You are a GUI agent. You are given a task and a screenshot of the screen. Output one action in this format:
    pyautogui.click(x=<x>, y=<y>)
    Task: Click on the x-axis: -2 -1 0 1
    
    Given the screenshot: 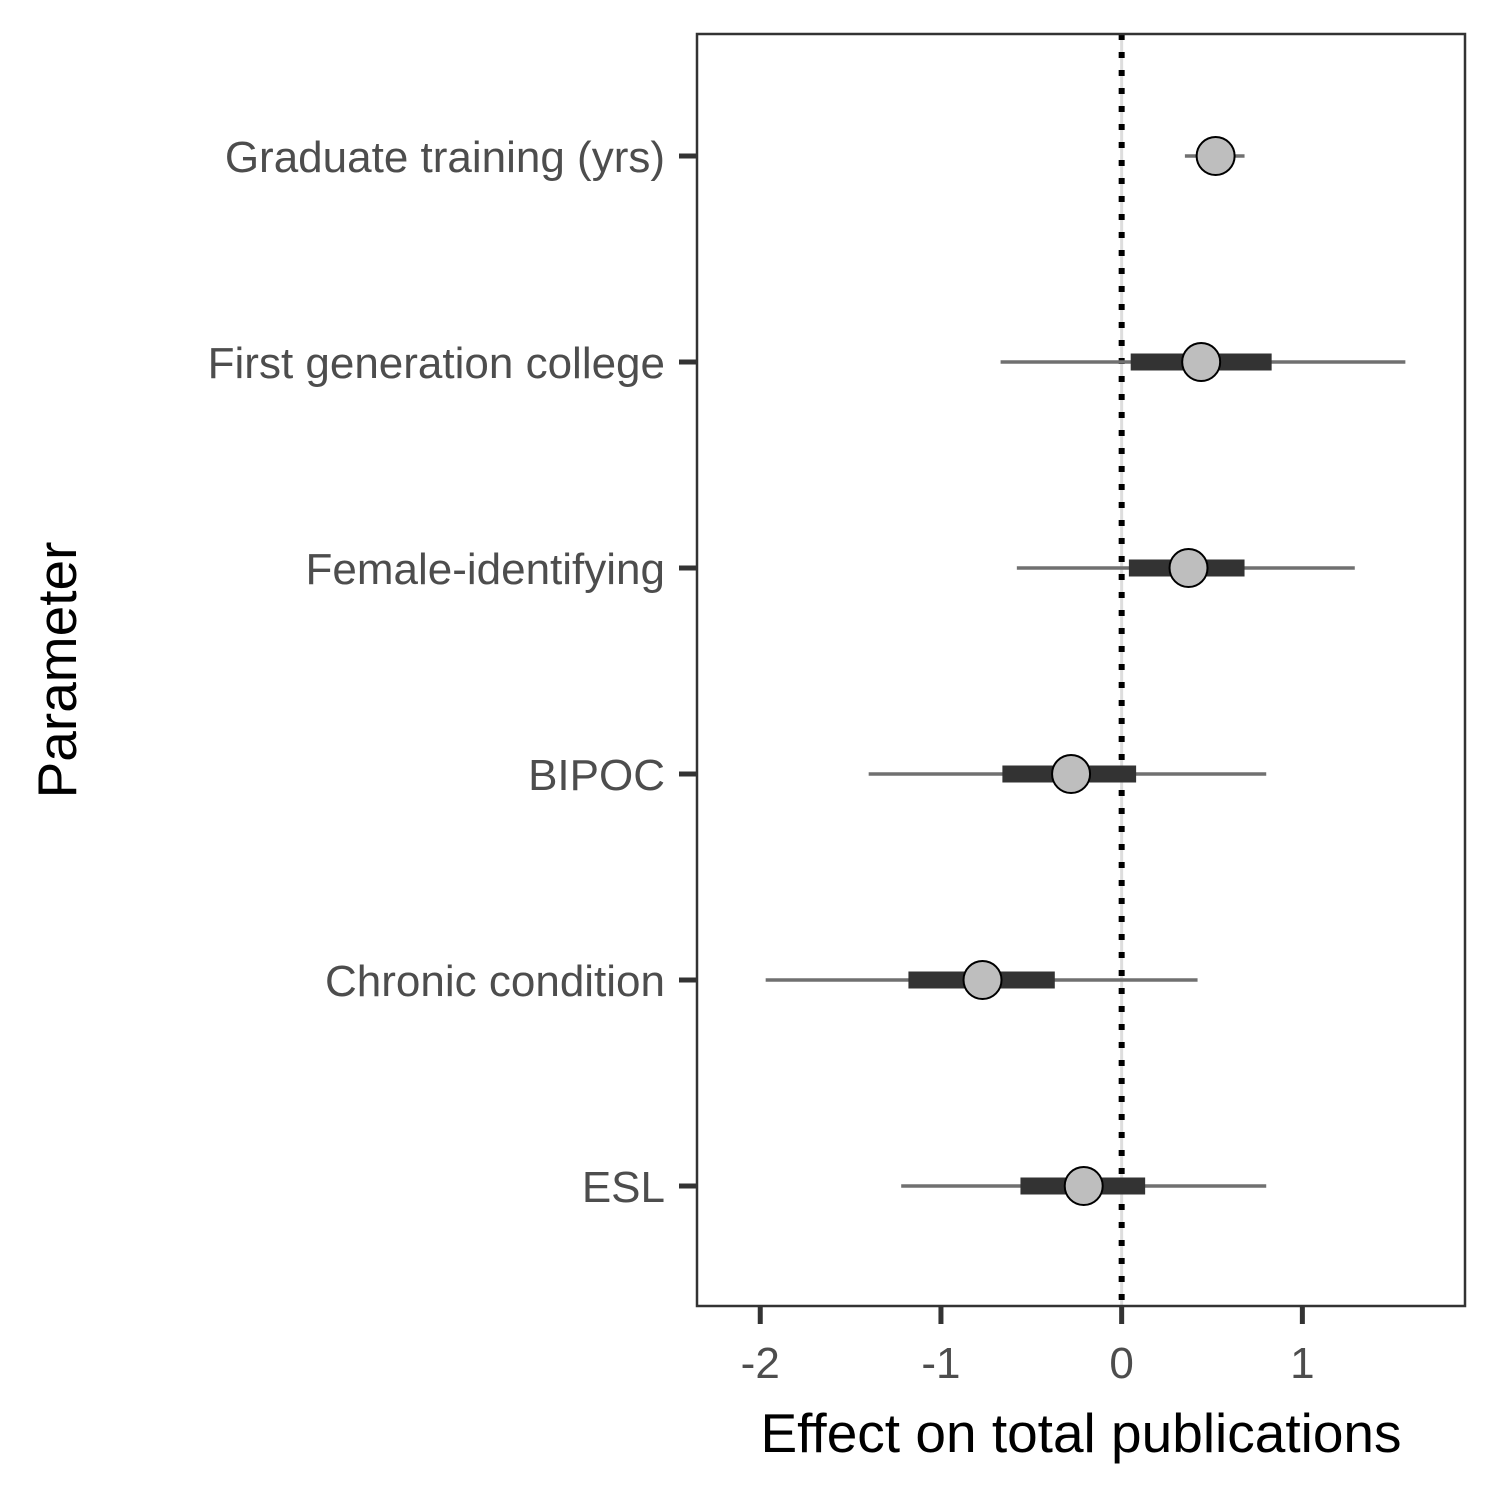 What is the action you would take?
    pyautogui.click(x=1028, y=1347)
    